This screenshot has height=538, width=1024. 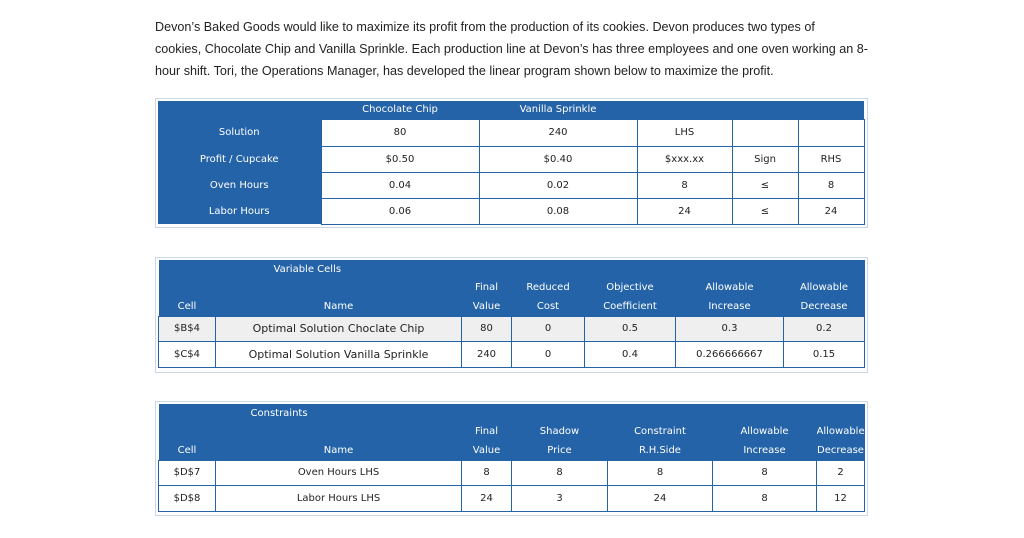 I want to click on lp-cell: $0.50, so click(x=400, y=159).